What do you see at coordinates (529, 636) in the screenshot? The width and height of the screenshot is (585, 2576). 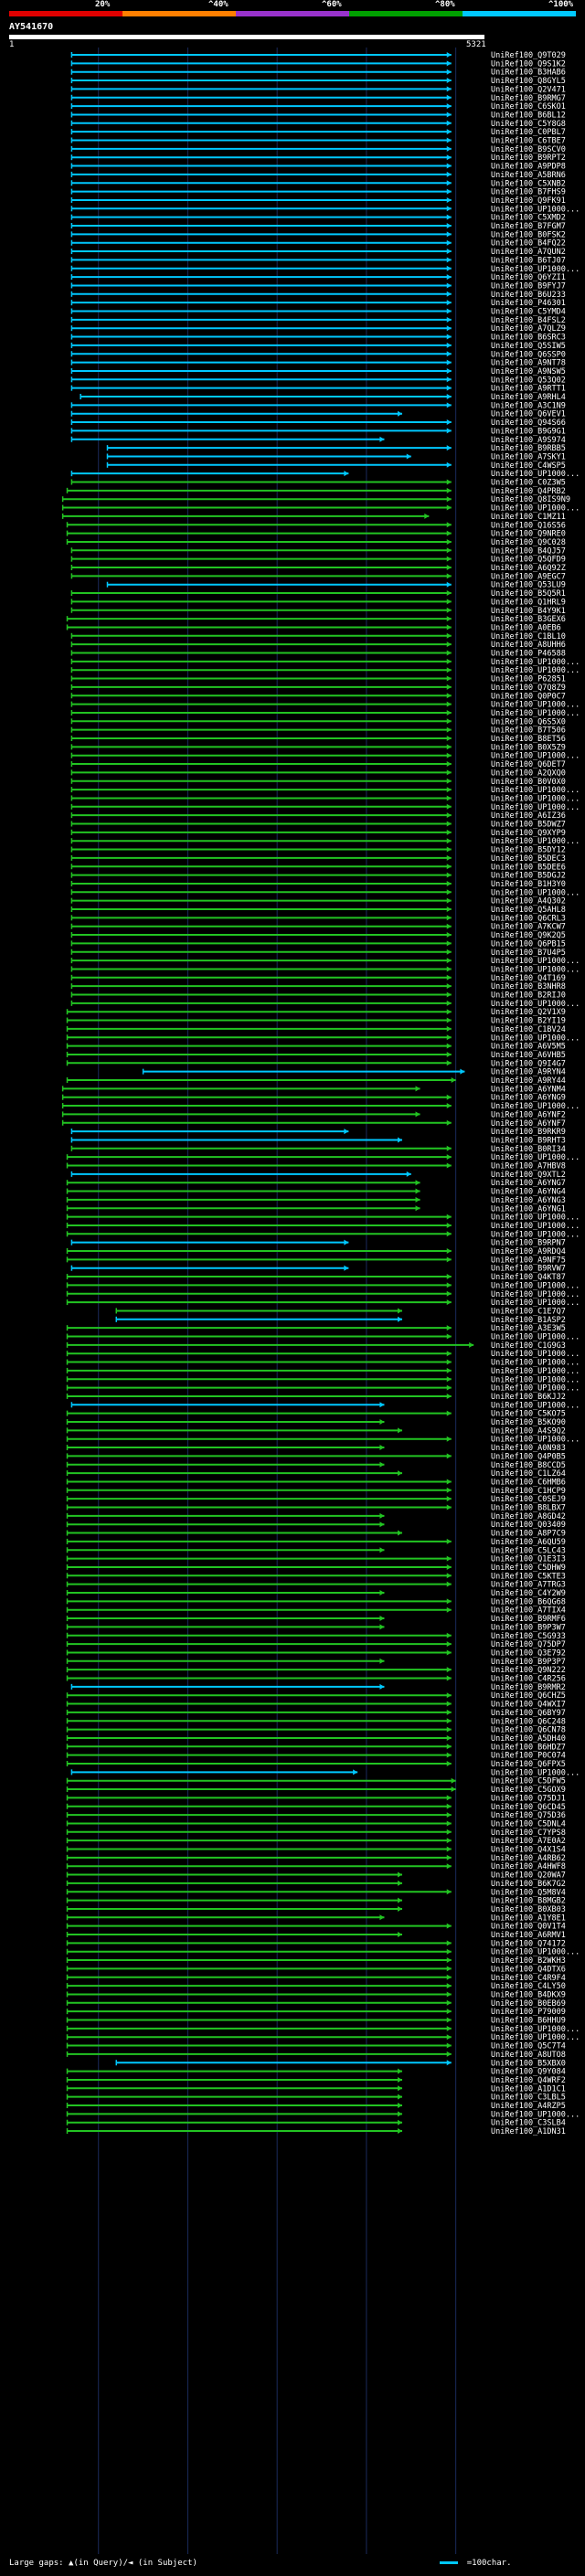 I see `hit-id-label: UniRef100_C1BL10` at bounding box center [529, 636].